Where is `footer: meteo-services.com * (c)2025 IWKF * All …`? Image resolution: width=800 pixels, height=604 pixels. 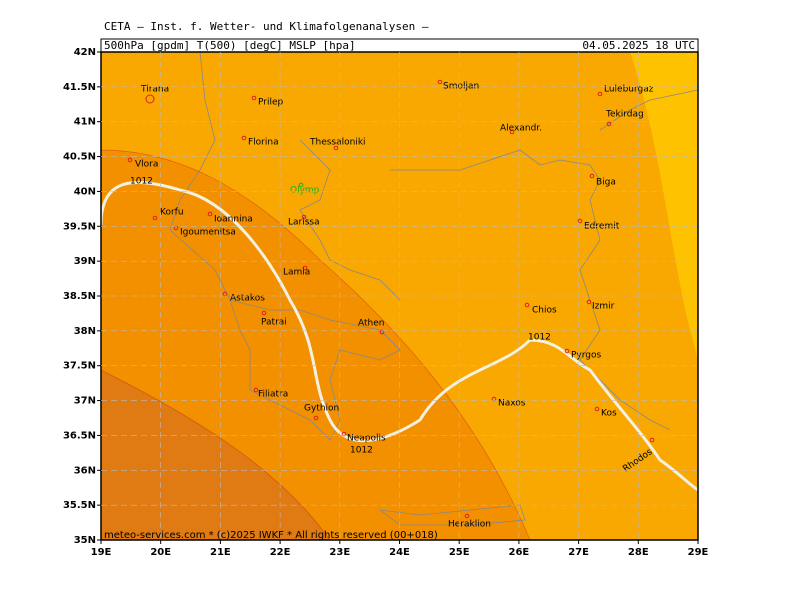 footer: meteo-services.com * (c)2025 IWKF * All … is located at coordinates (271, 535).